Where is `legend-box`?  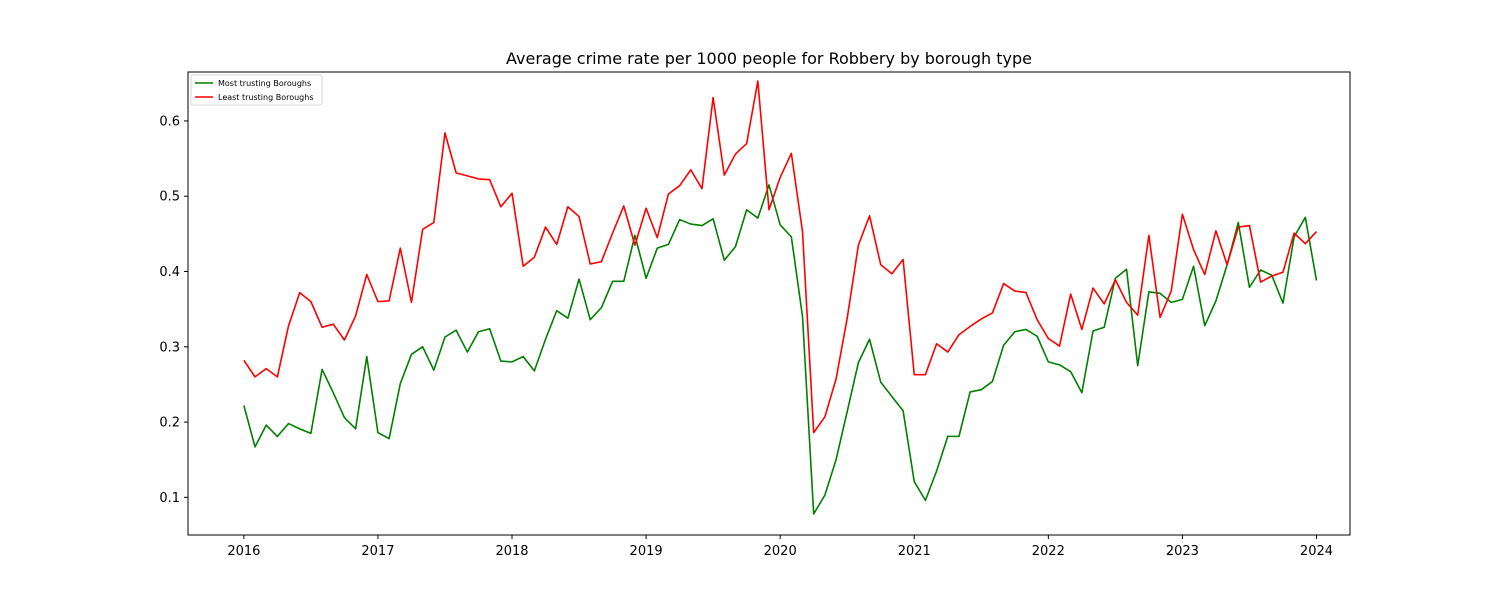
legend-box is located at coordinates (256, 90).